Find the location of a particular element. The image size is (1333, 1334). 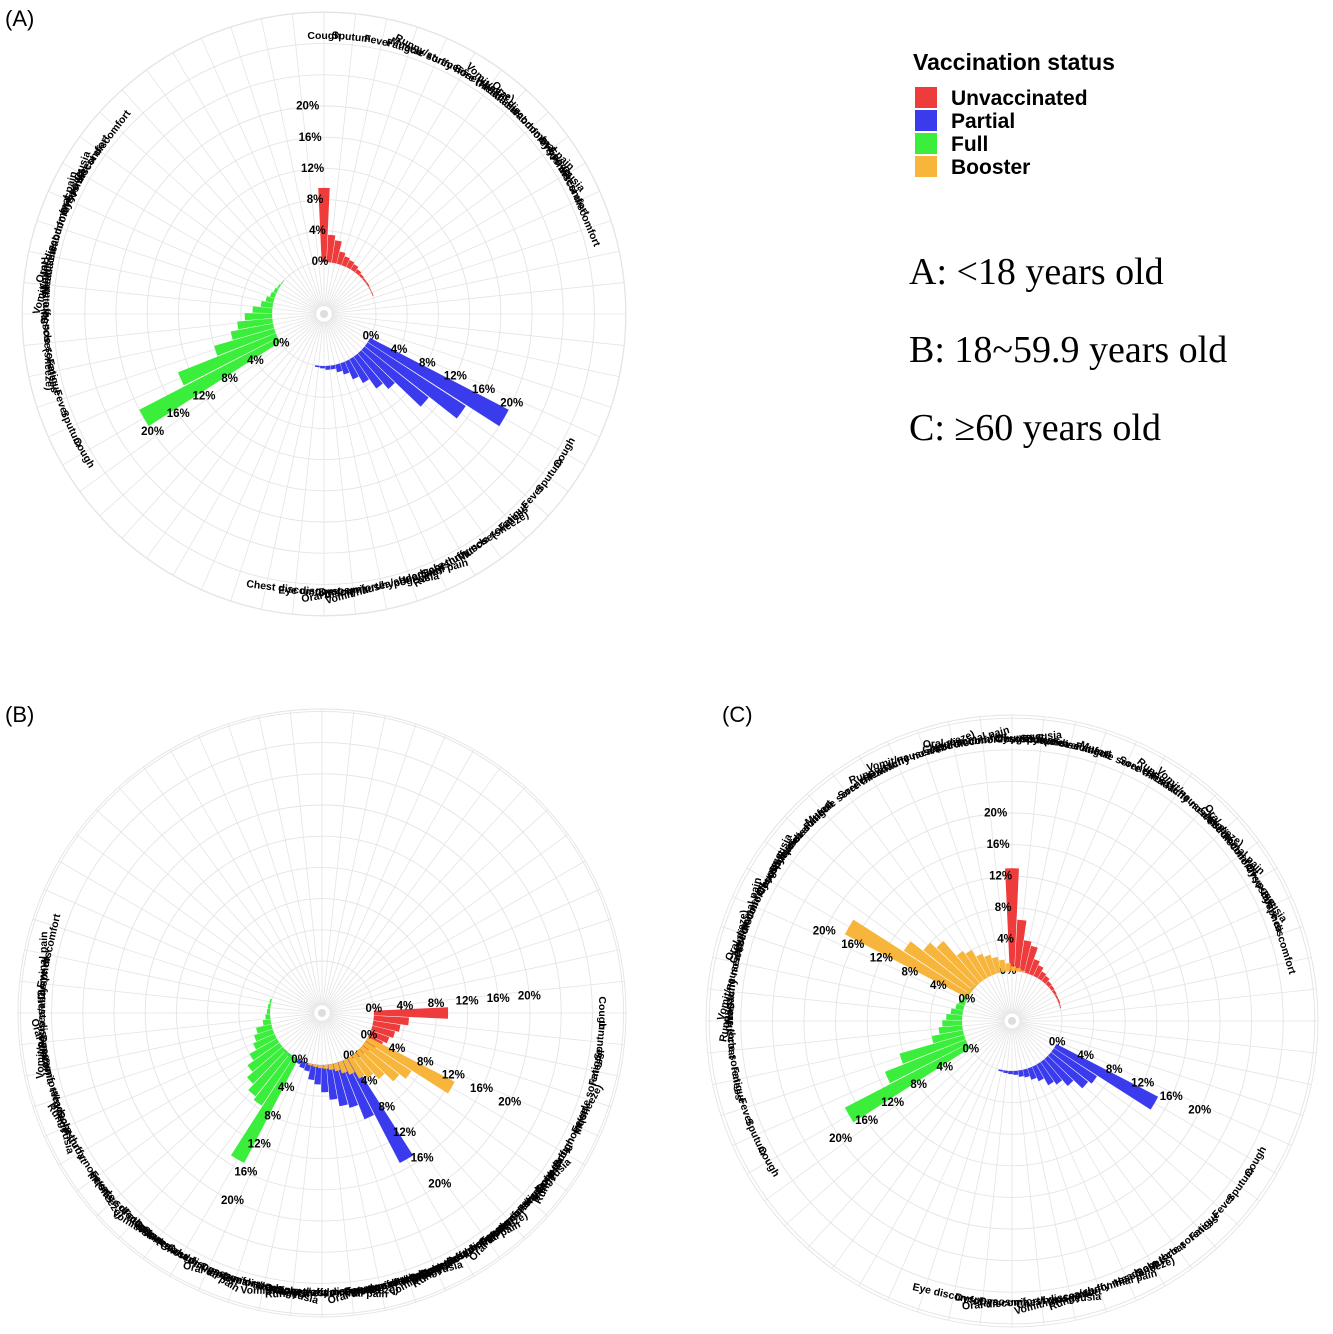

center-hub is located at coordinates (324, 314).